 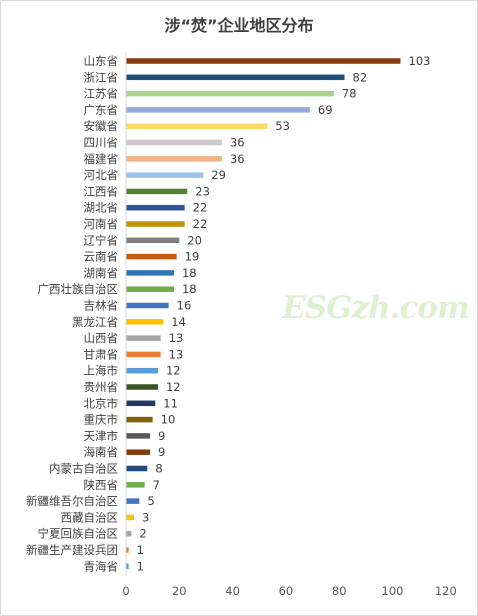 I want to click on category-label: 广西壮族自治区, so click(x=78, y=289).